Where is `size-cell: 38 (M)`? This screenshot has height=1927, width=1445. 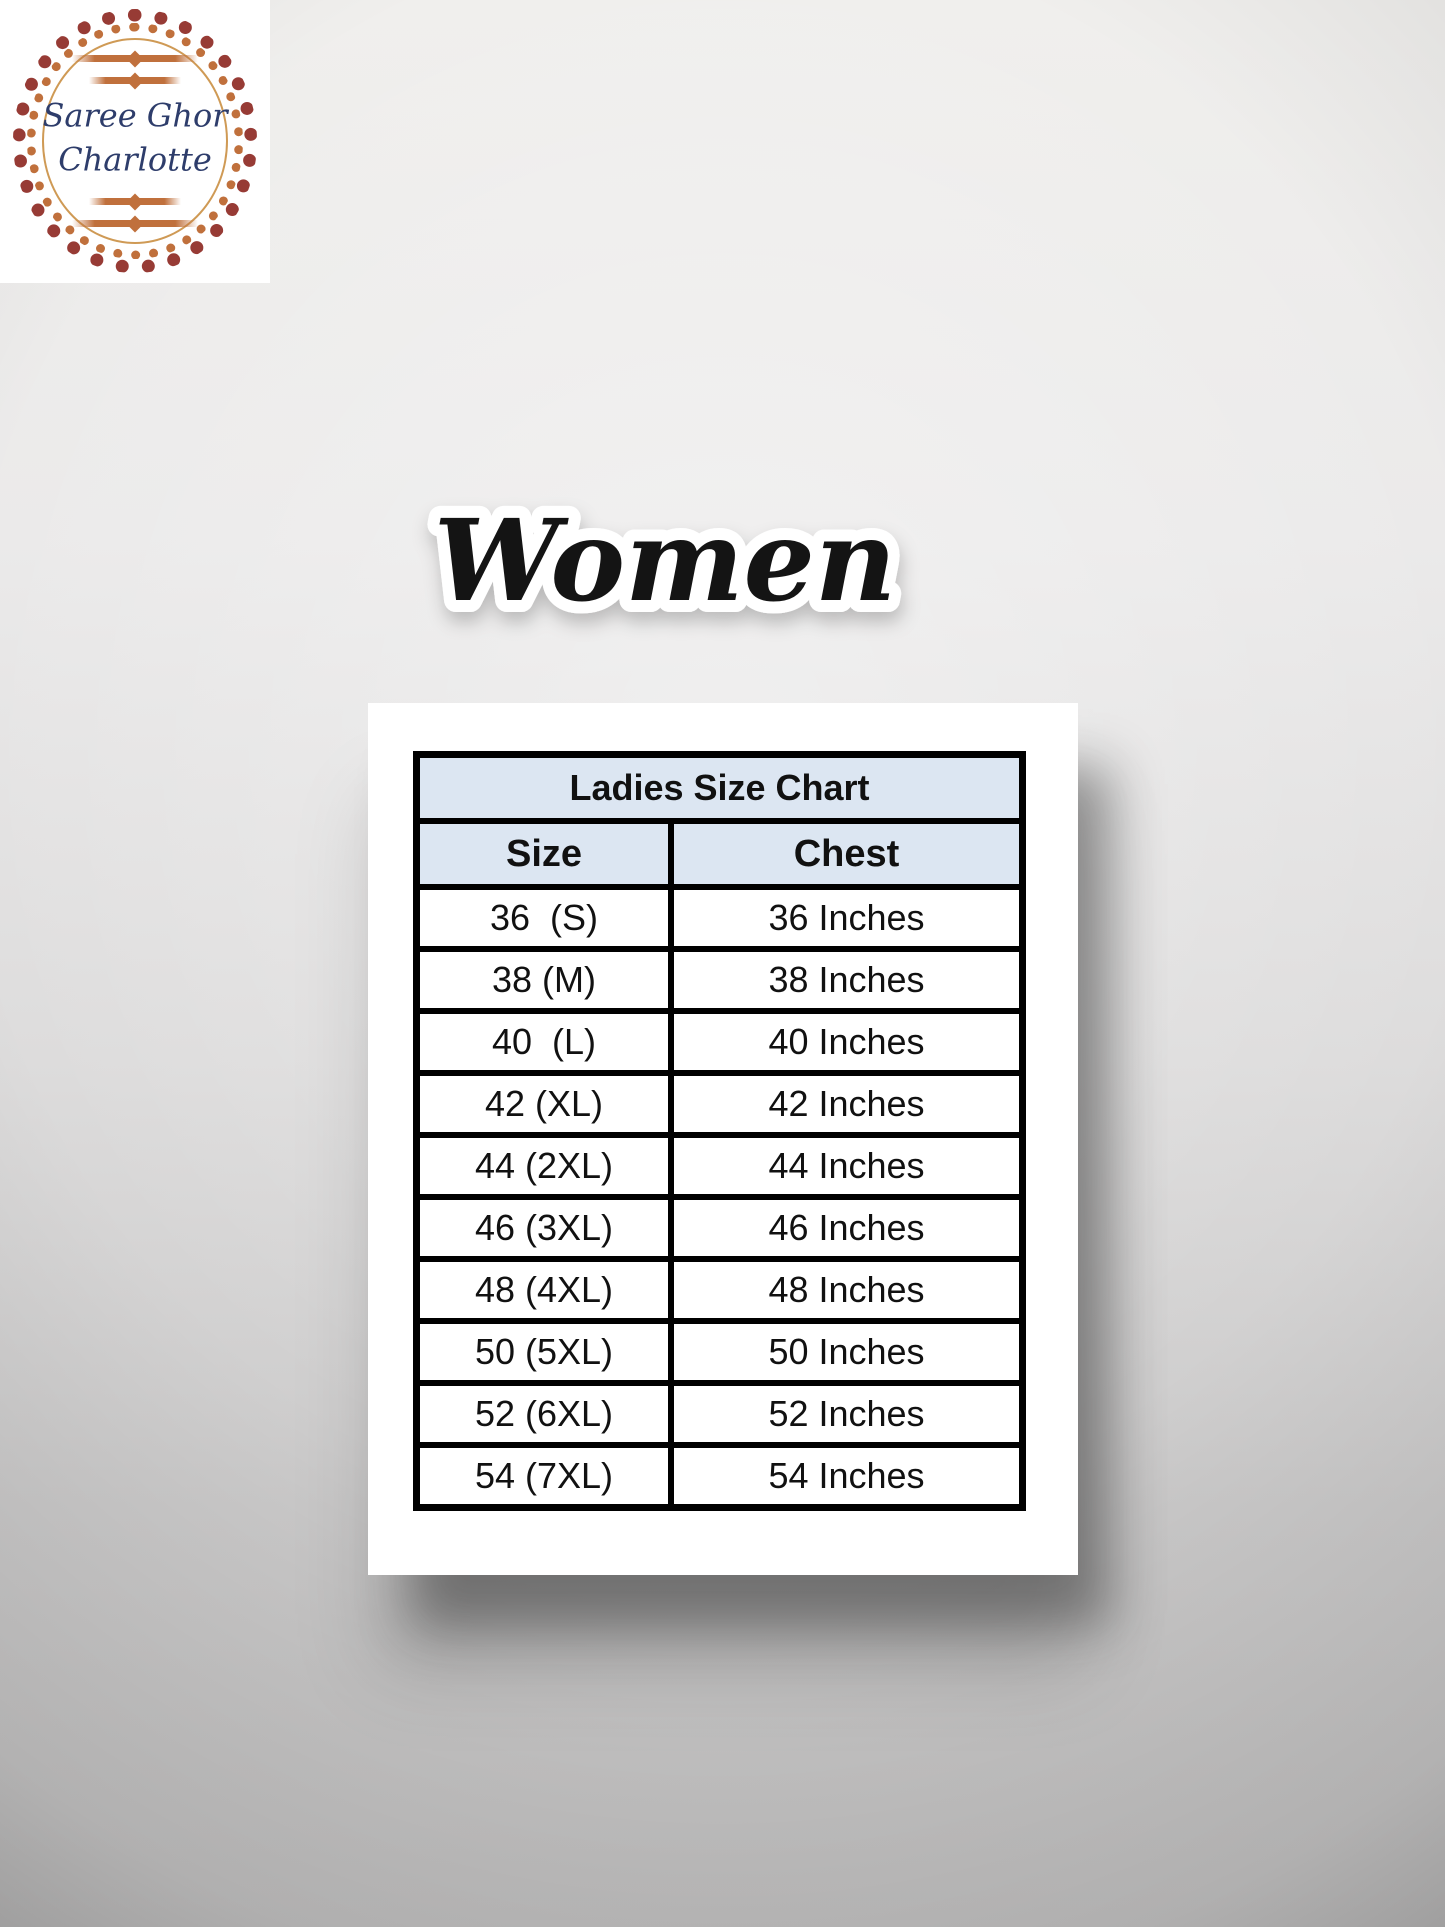 size-cell: 38 (M) is located at coordinates (544, 980).